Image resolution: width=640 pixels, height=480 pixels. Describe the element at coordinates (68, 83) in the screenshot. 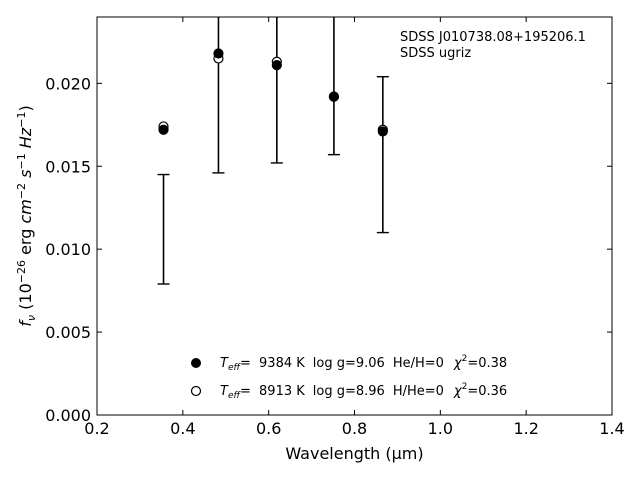

I see `y-tick-label: 0.020` at that location.